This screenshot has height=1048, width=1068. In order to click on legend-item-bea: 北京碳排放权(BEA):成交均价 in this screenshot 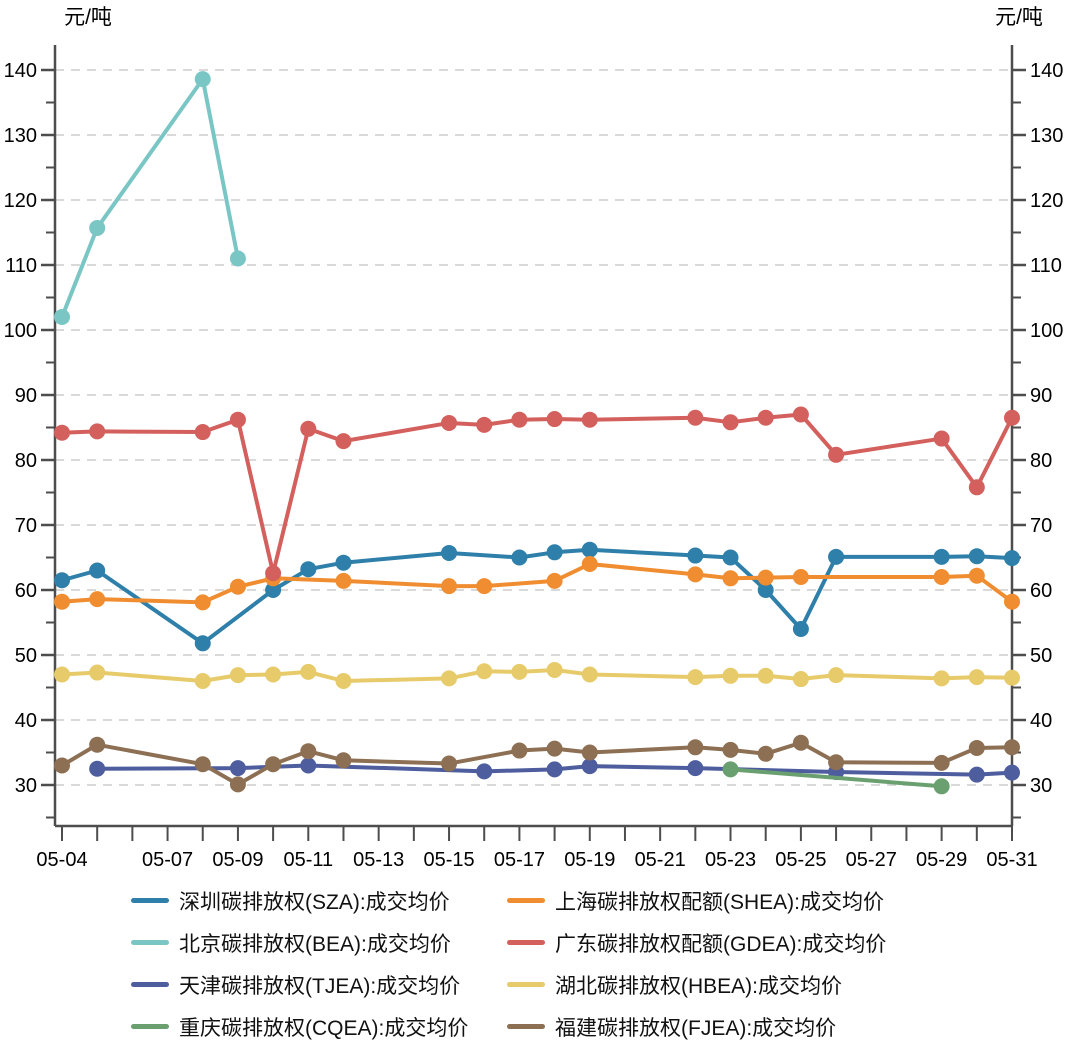, I will do `click(319, 942)`.